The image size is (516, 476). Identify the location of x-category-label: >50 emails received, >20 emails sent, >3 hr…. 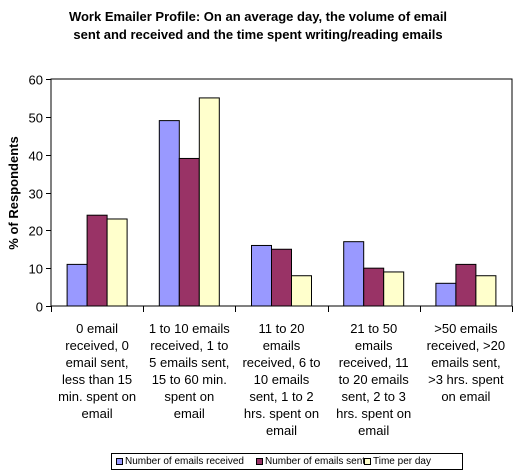
(466, 362).